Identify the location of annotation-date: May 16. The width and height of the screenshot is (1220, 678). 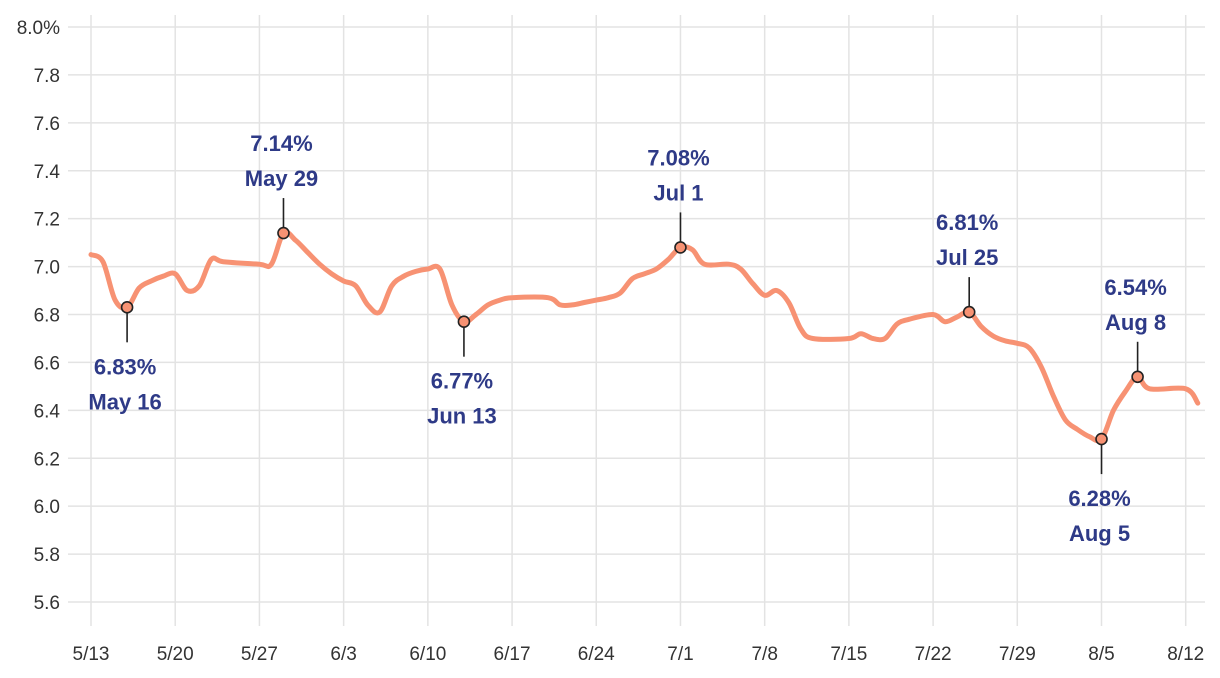
(124, 401).